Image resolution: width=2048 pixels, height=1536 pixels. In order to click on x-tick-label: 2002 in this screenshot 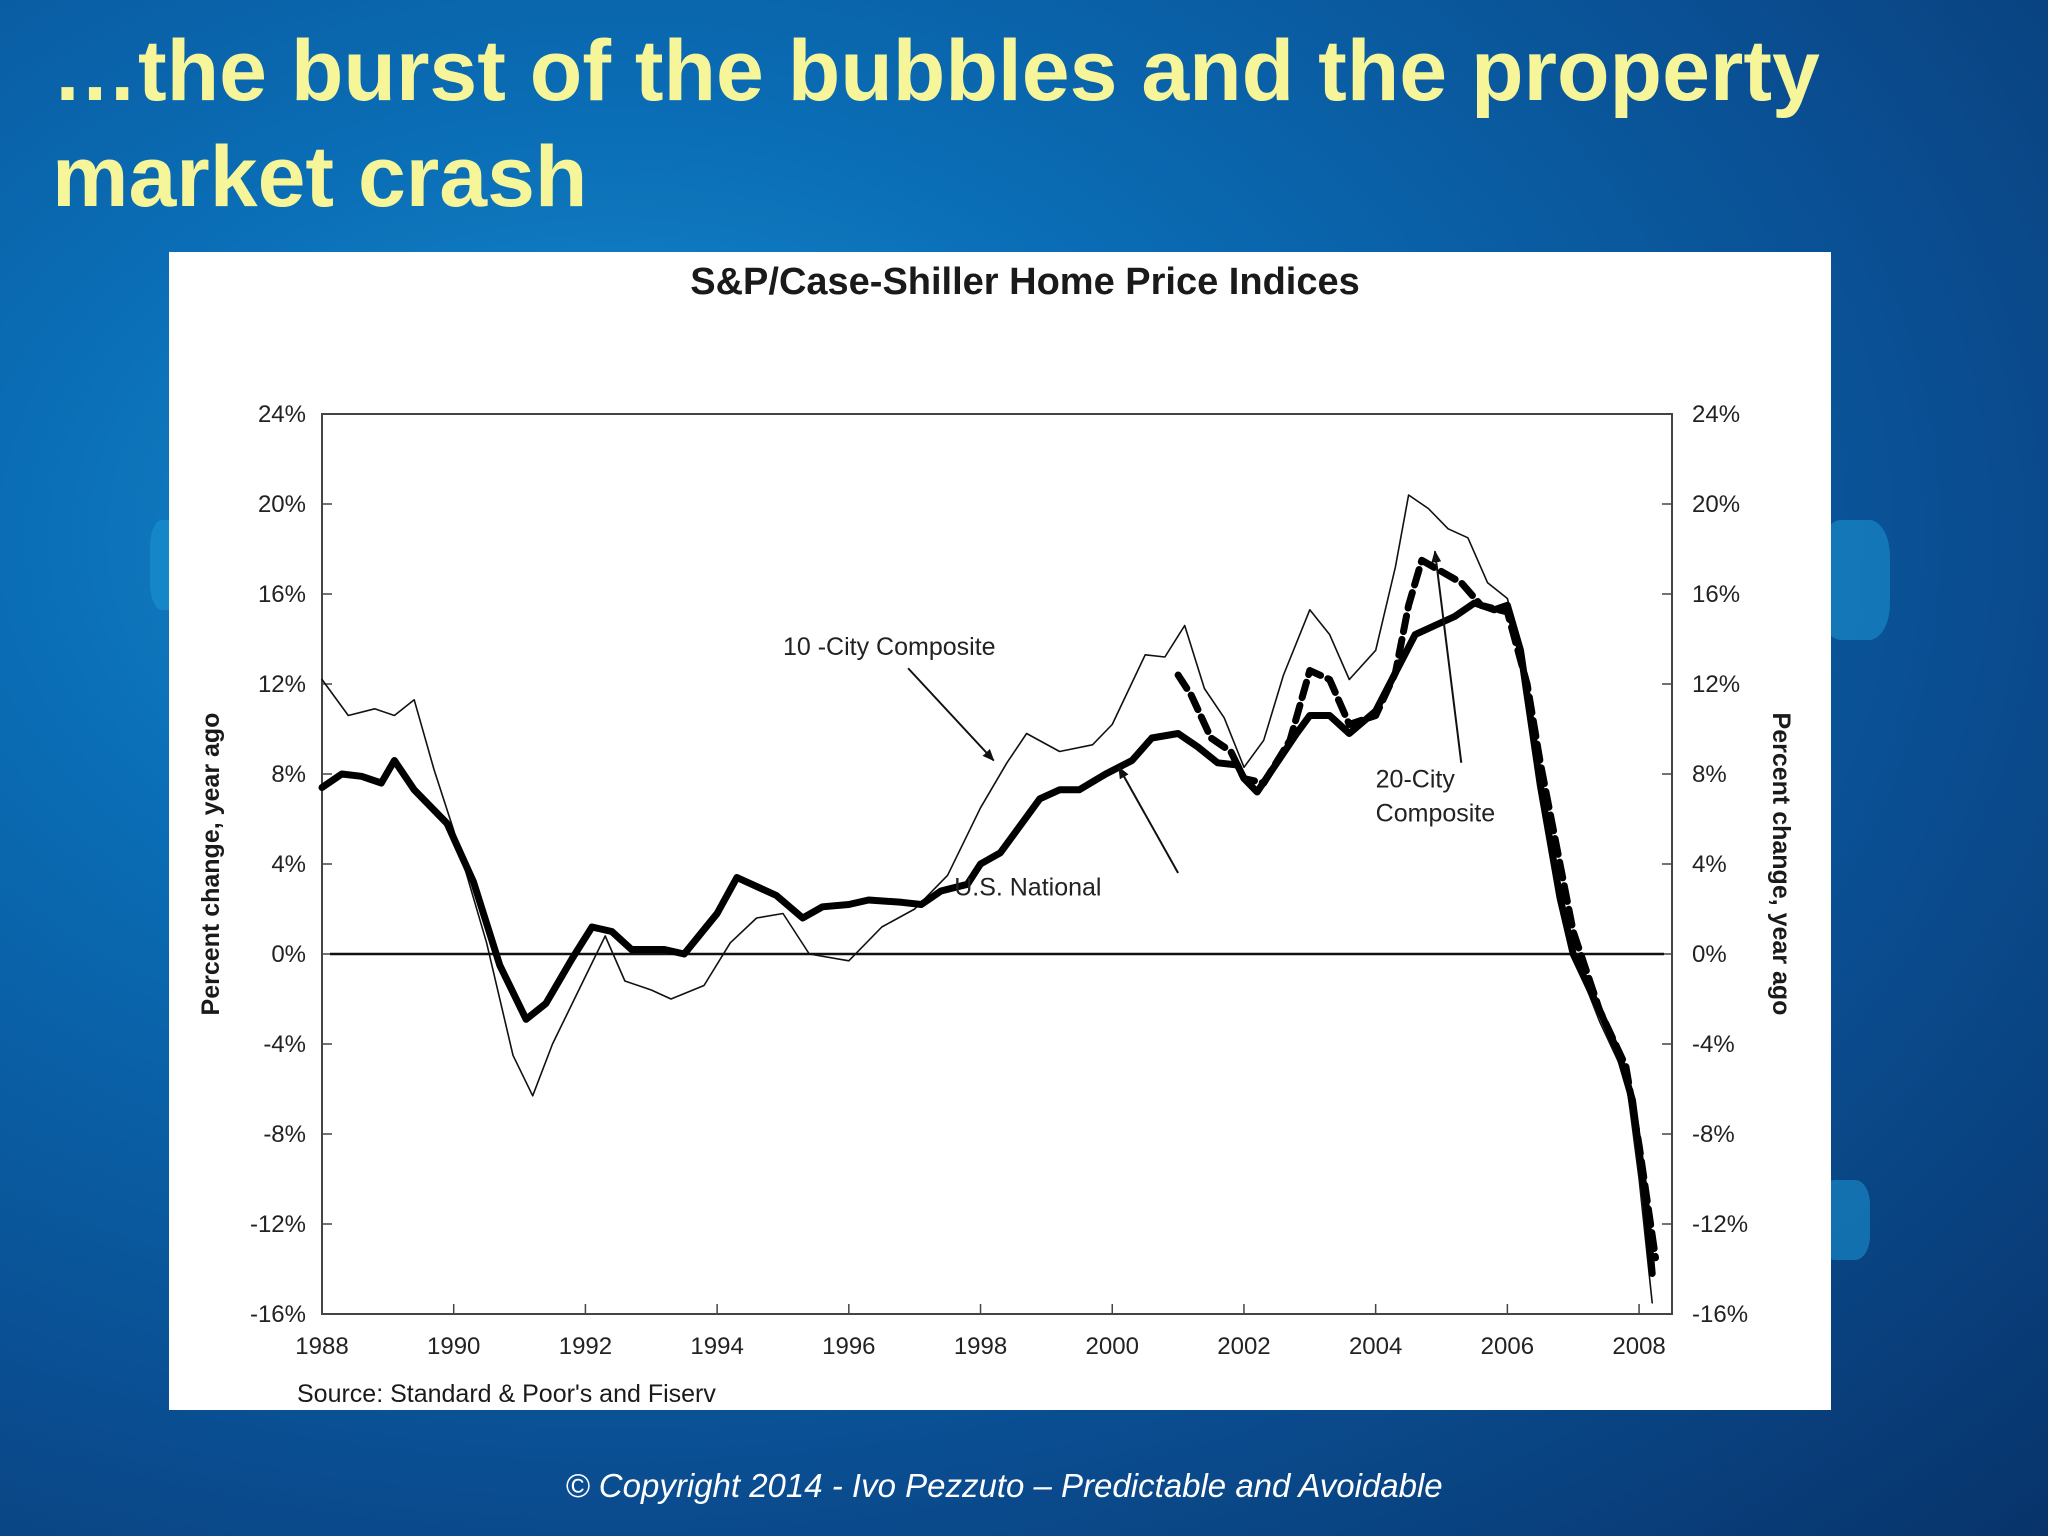, I will do `click(1243, 1346)`.